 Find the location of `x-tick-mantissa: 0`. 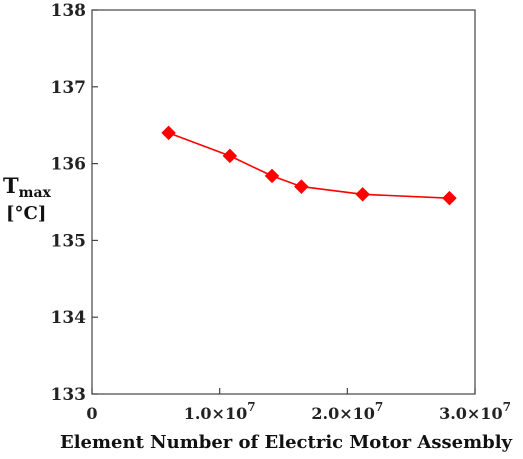

x-tick-mantissa: 0 is located at coordinates (91, 413).